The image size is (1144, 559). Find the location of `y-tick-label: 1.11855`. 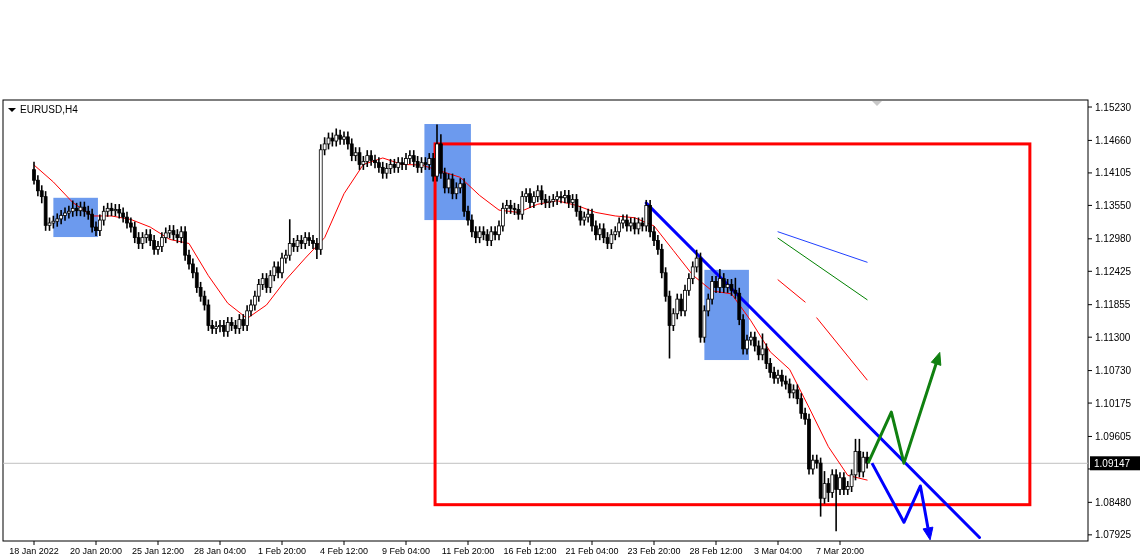

y-tick-label: 1.11855 is located at coordinates (1113, 305).